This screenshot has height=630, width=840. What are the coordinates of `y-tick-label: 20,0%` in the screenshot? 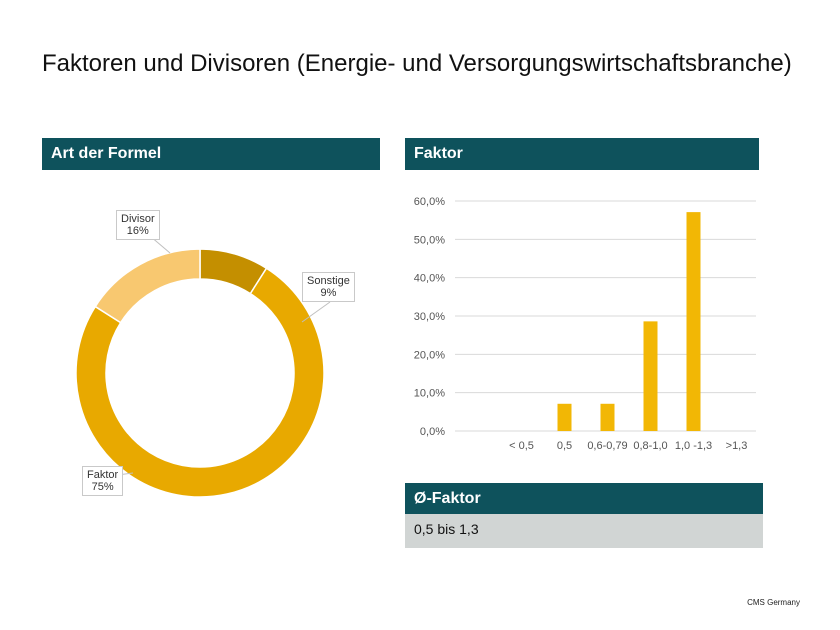 It's located at (429, 355).